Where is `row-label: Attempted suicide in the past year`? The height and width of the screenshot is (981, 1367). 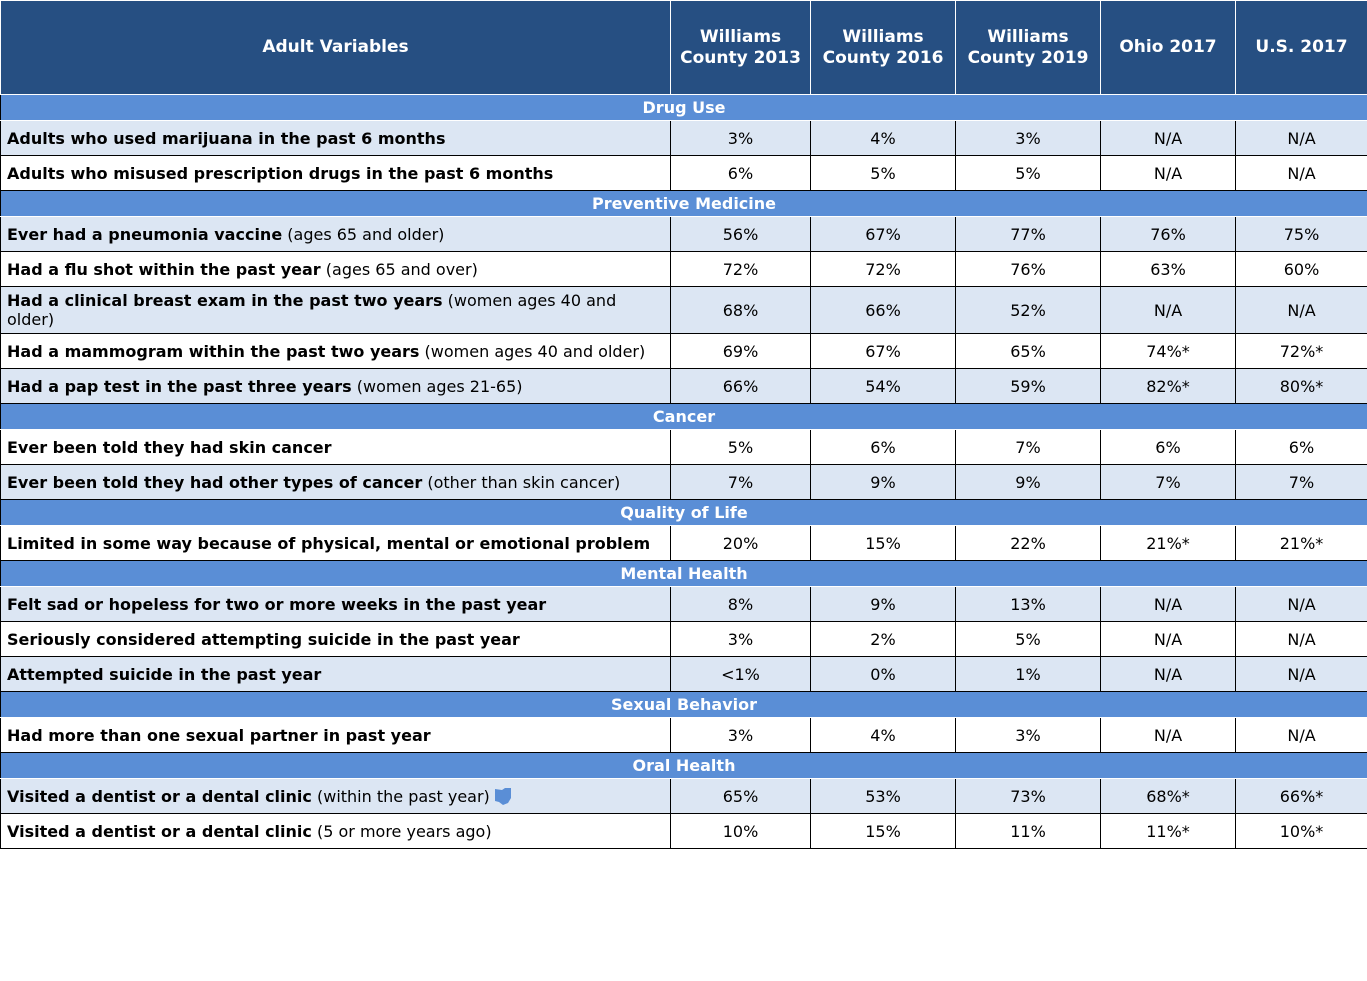
row-label: Attempted suicide in the past year is located at coordinates (164, 674).